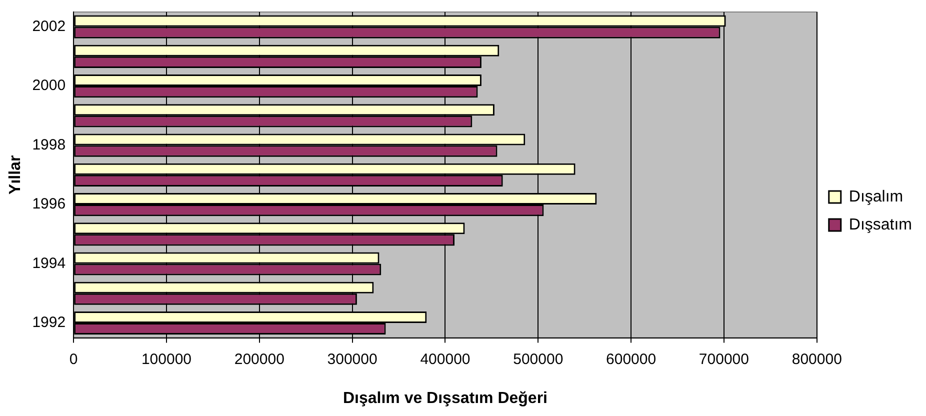 This screenshot has height=416, width=926. Describe the element at coordinates (49, 26) in the screenshot. I see `y-tick-label: 2002` at that location.